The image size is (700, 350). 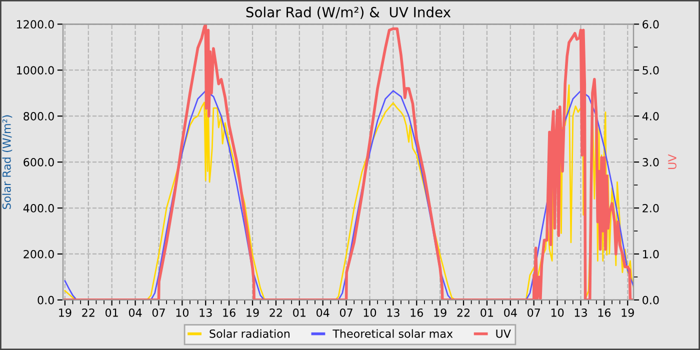 I want to click on y-tick-label: 1000.0, so click(x=35, y=70).